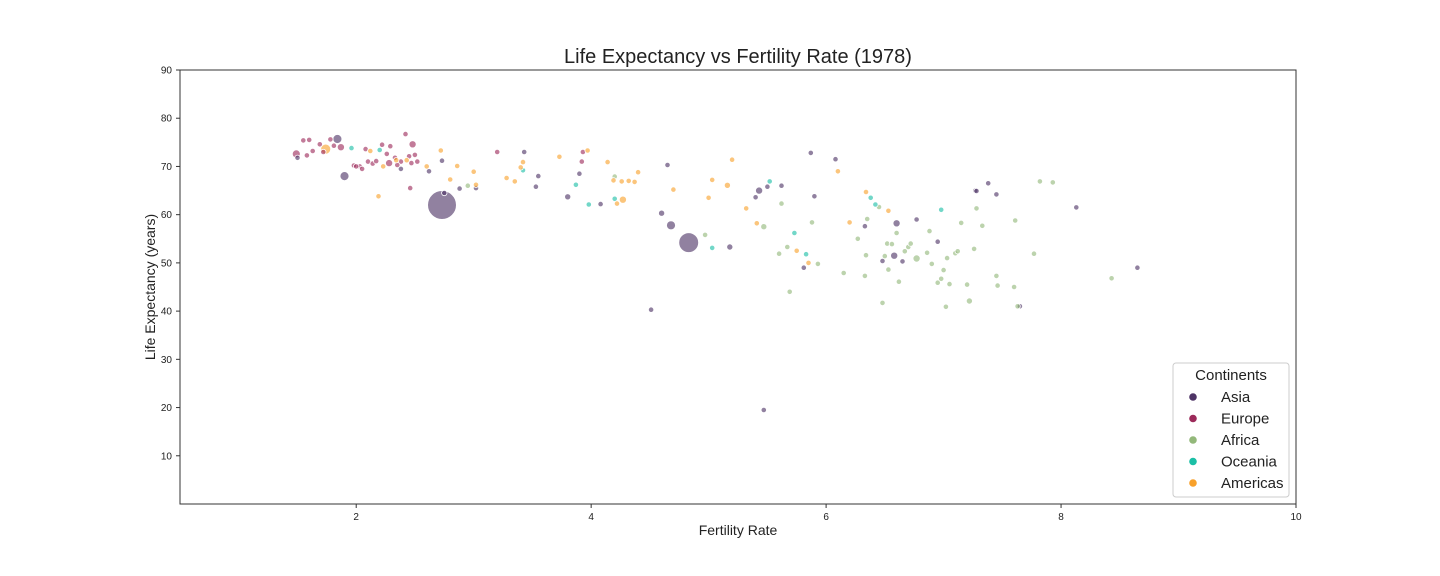 Image resolution: width=1440 pixels, height=576 pixels. I want to click on x-tick-label: 4, so click(591, 517).